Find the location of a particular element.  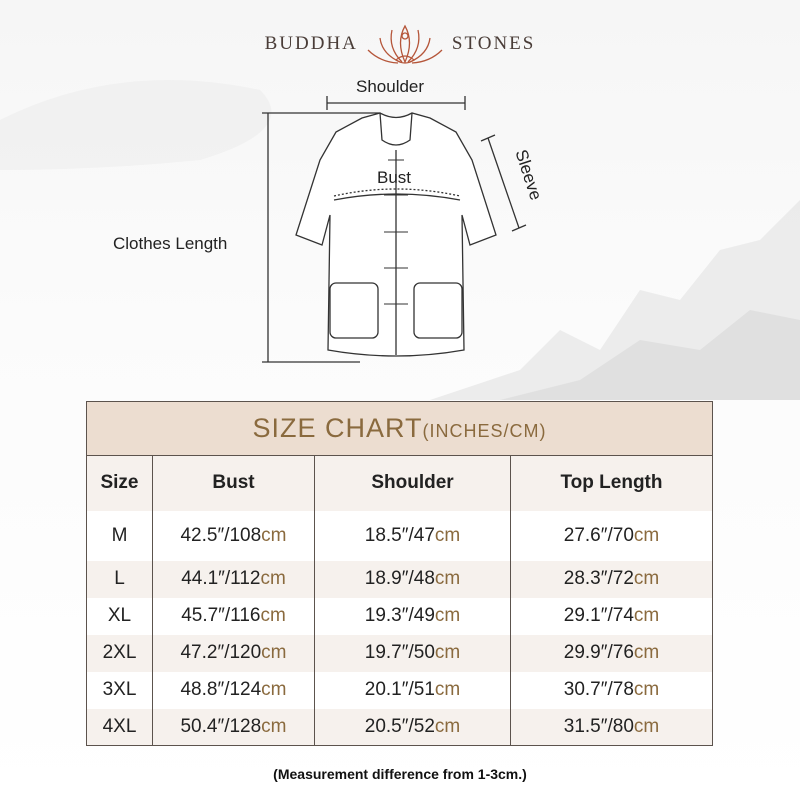

size-cell: L is located at coordinates (119, 579).